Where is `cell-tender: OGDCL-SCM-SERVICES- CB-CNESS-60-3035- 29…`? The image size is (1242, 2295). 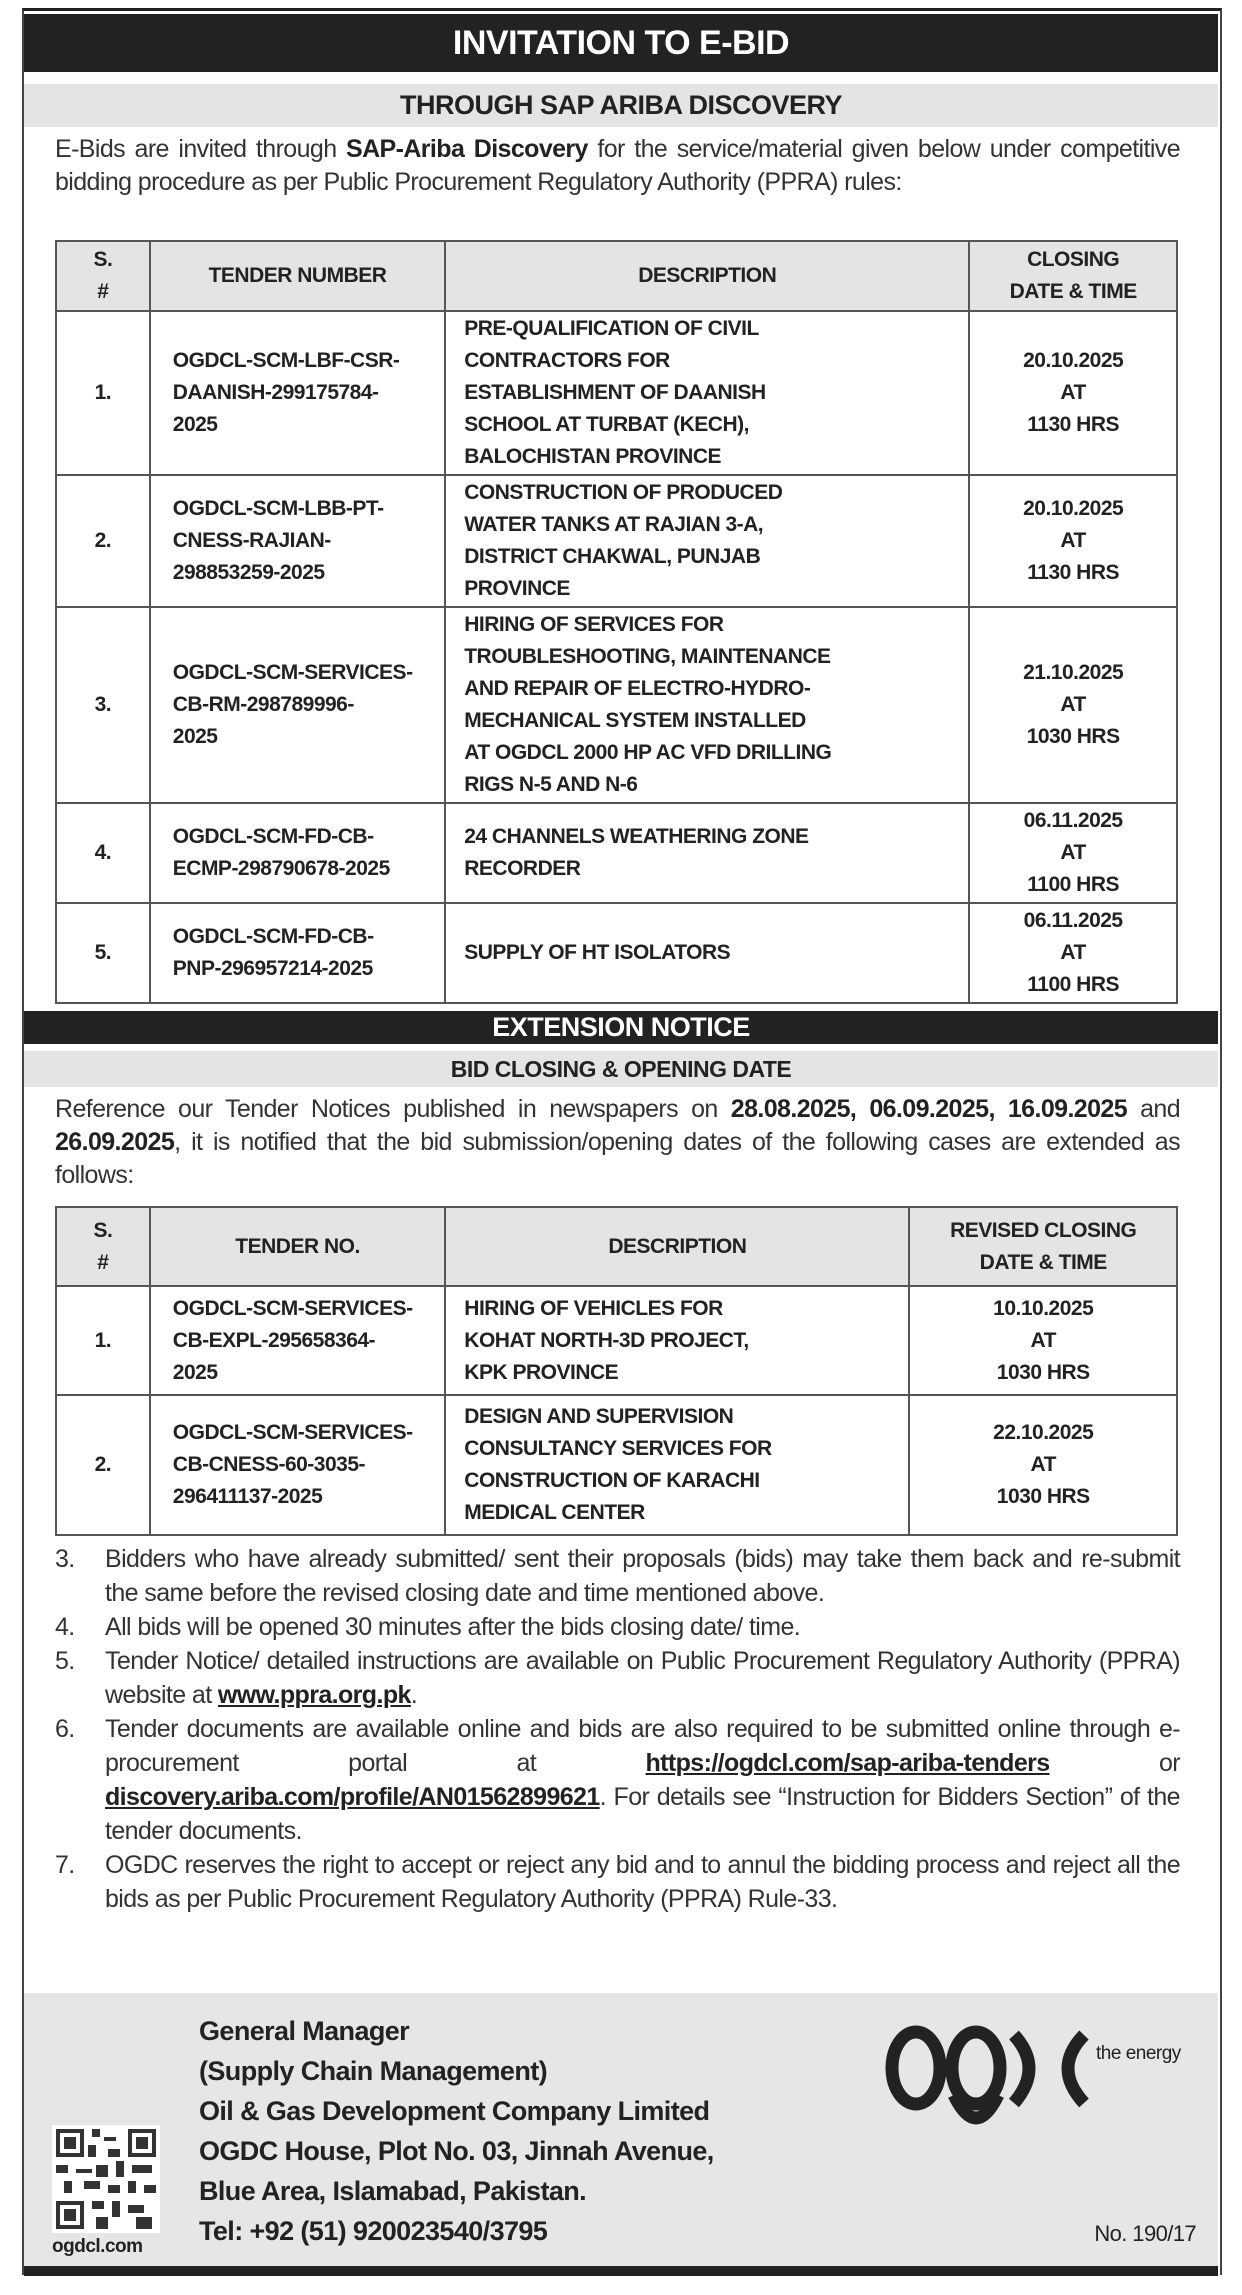
cell-tender: OGDCL-SCM-SERVICES- CB-CNESS-60-3035- 29… is located at coordinates (297, 1465).